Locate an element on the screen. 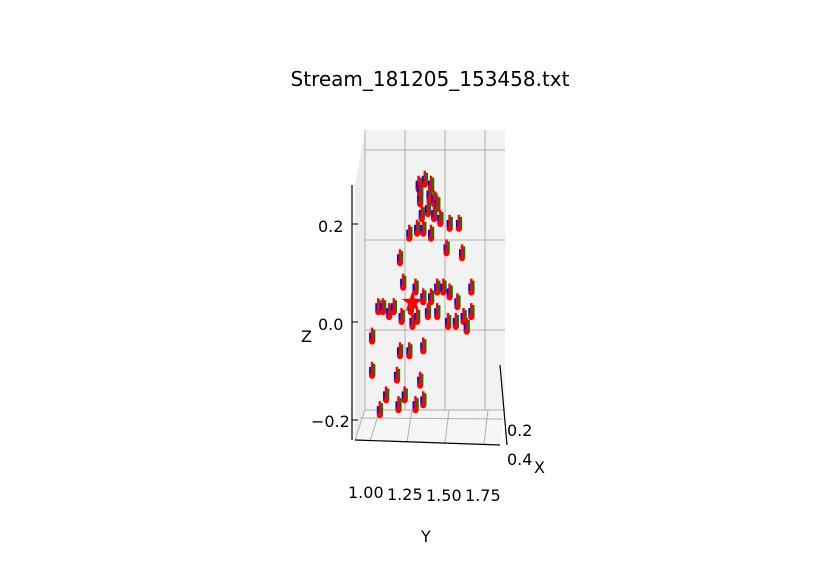 The width and height of the screenshot is (837, 568). y-tick-label: 1.25 is located at coordinates (405, 494).